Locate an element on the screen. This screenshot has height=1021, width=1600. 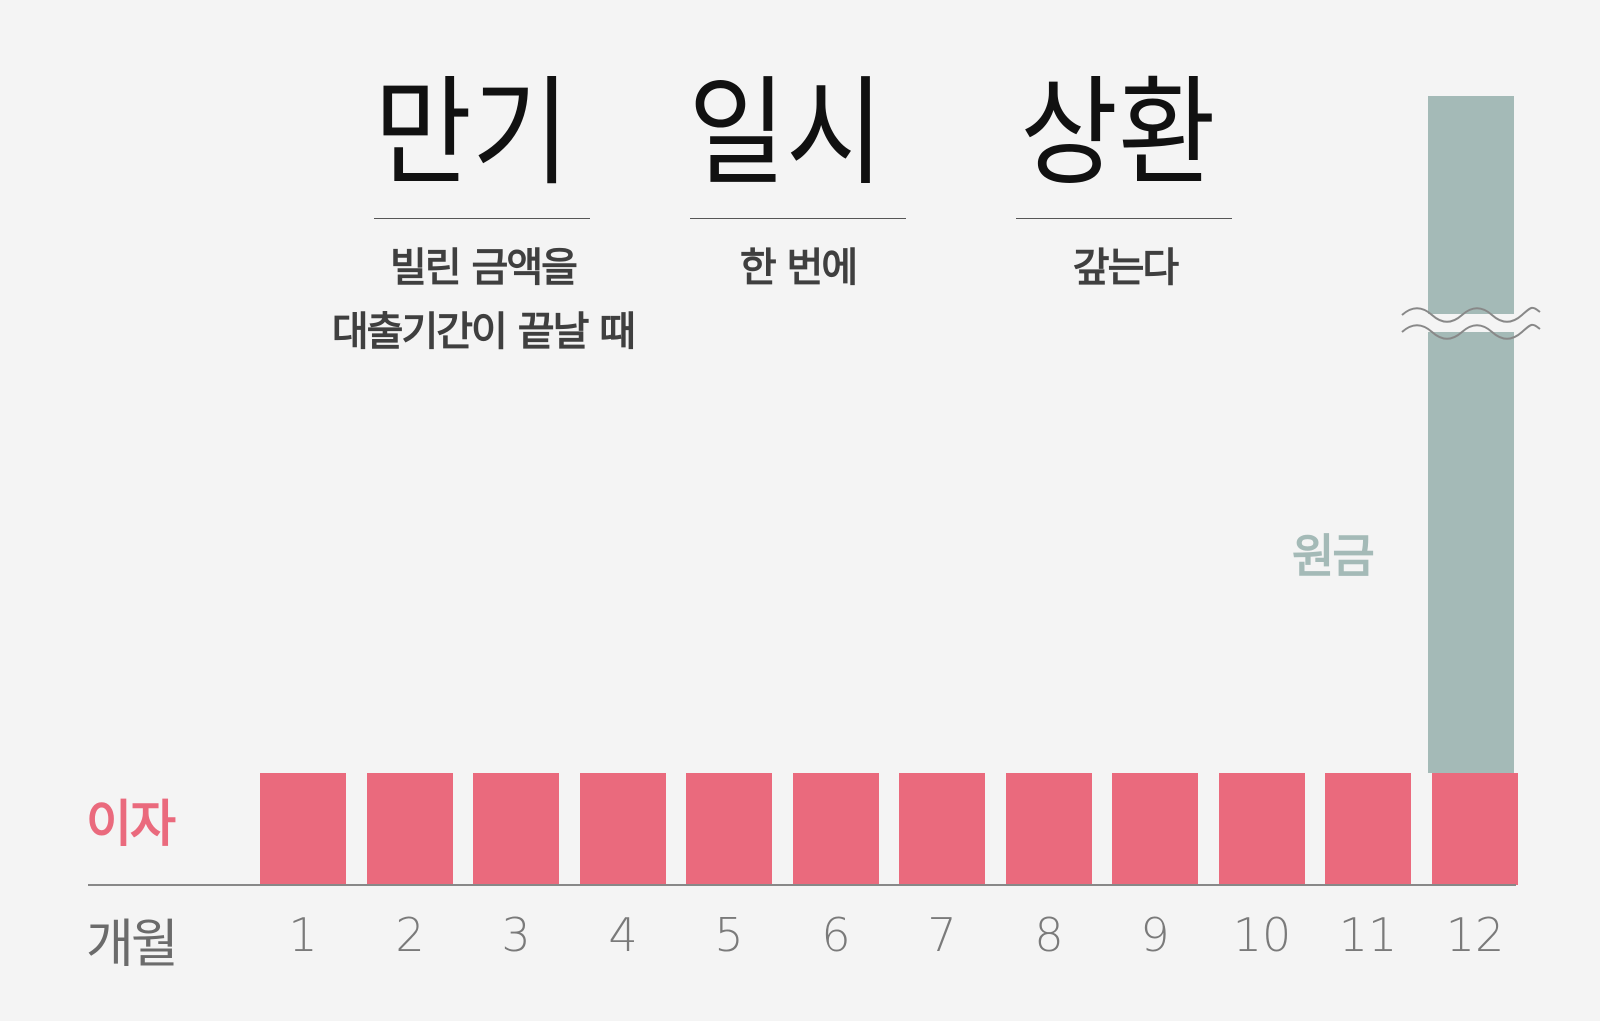
explanation-line: 갚는다 is located at coordinates (1125, 268).